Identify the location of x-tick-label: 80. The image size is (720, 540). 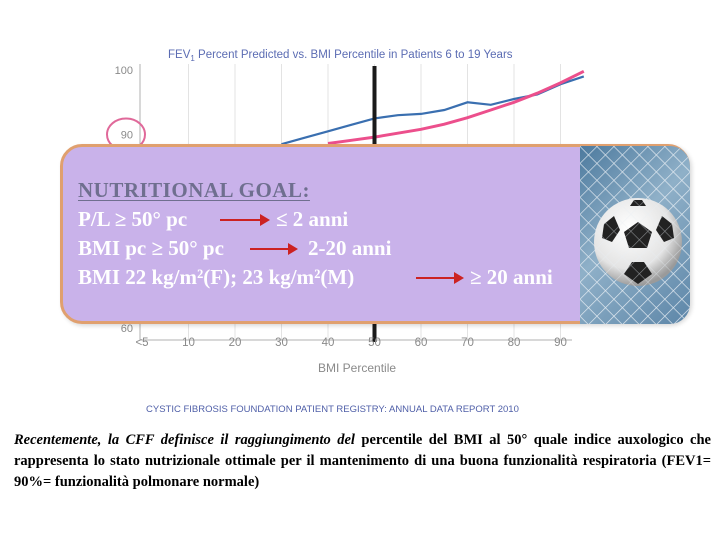
(514, 343).